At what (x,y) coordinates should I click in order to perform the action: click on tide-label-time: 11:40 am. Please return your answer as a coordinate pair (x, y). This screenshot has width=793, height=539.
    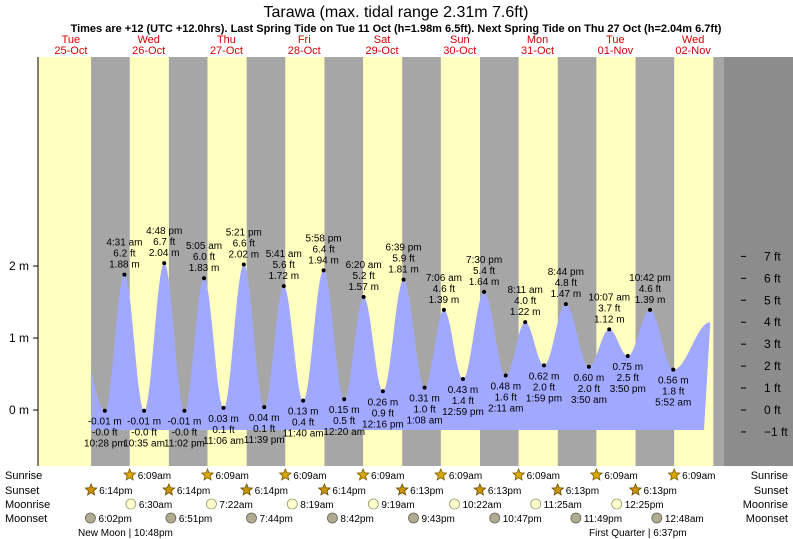
    Looking at the image, I should click on (303, 434).